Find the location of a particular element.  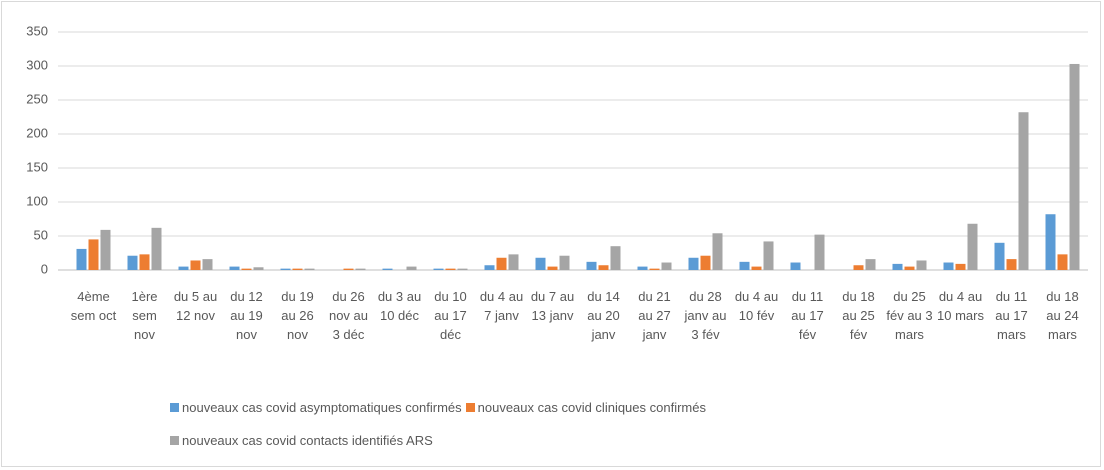

legend-label: nouveaux cas covid cliniques confirmés is located at coordinates (591, 407).